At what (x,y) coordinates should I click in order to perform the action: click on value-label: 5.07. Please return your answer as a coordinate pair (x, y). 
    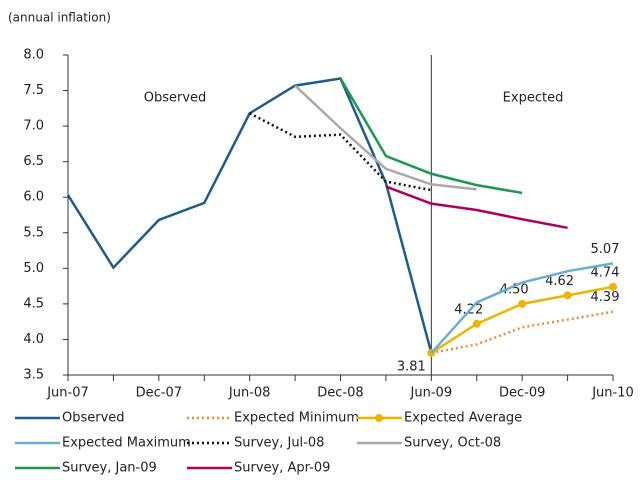
    Looking at the image, I should click on (605, 249).